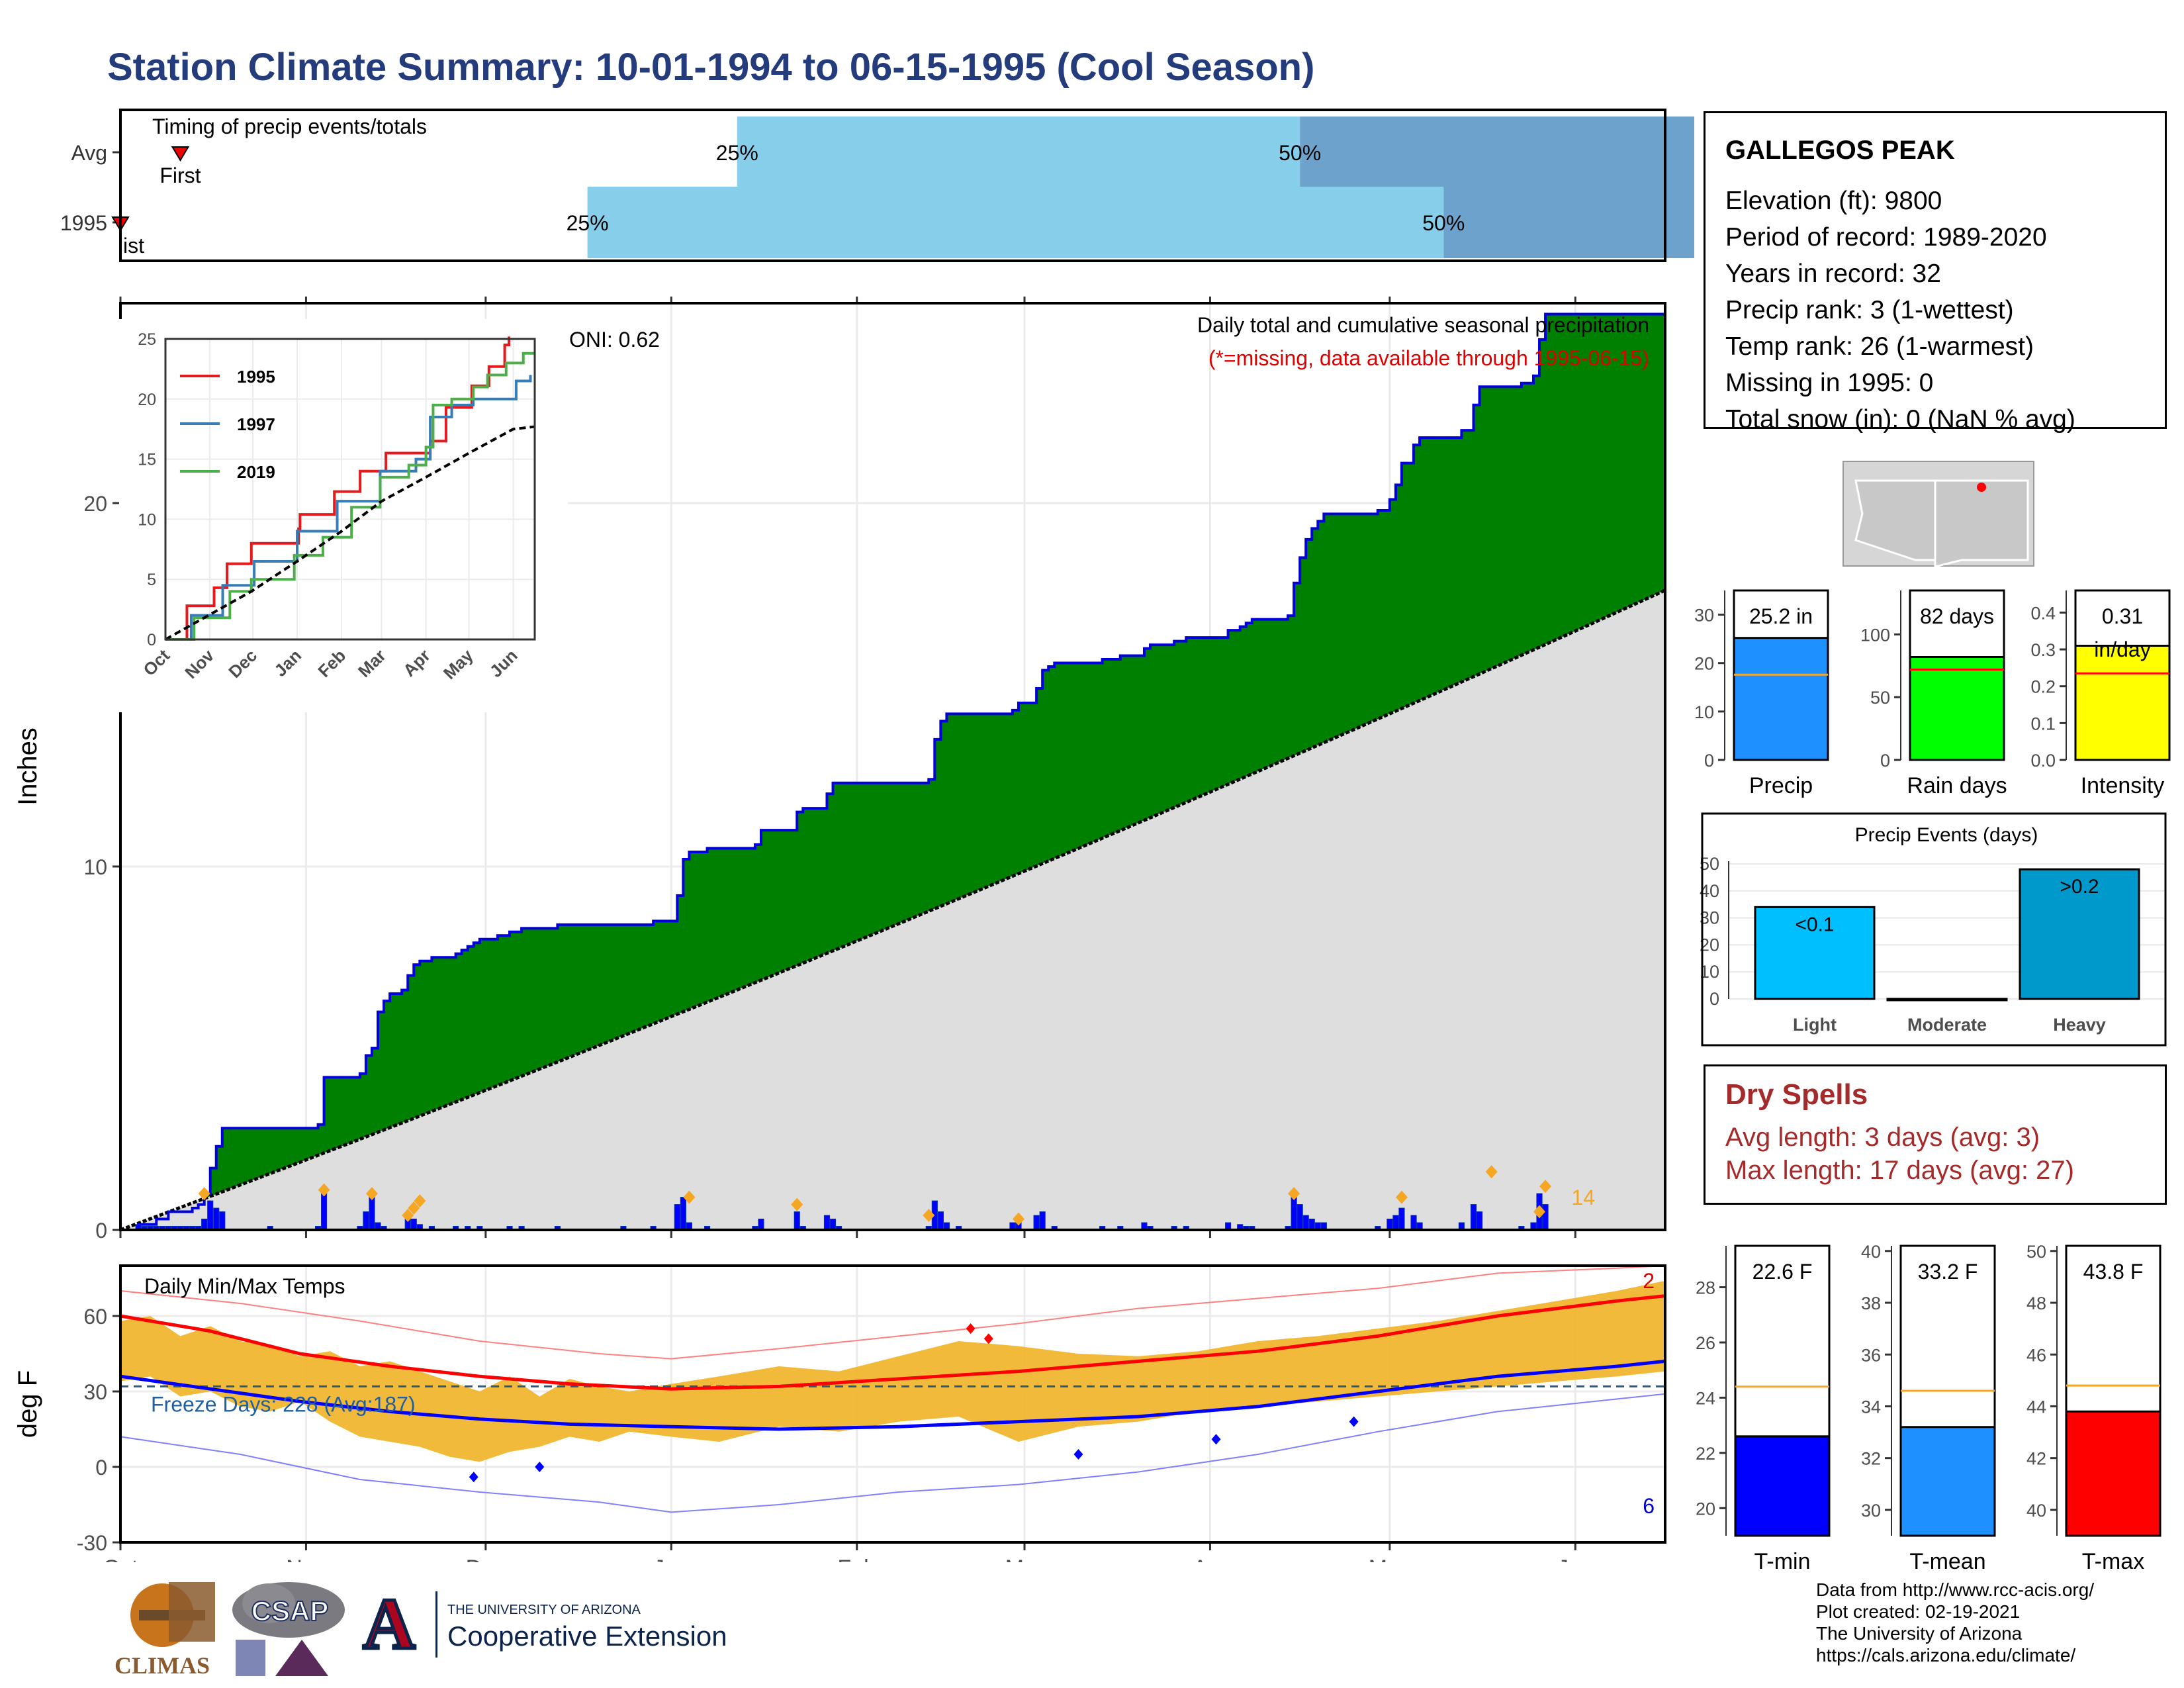  Describe the element at coordinates (256, 424) in the screenshot. I see `inset-legend-label: 1997` at that location.